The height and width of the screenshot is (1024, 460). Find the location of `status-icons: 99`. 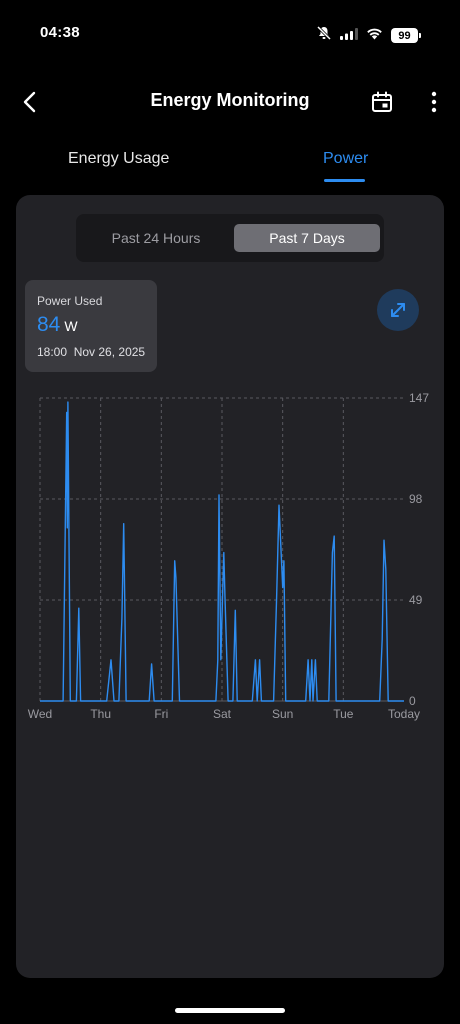

status-icons: 99 is located at coordinates (368, 35).